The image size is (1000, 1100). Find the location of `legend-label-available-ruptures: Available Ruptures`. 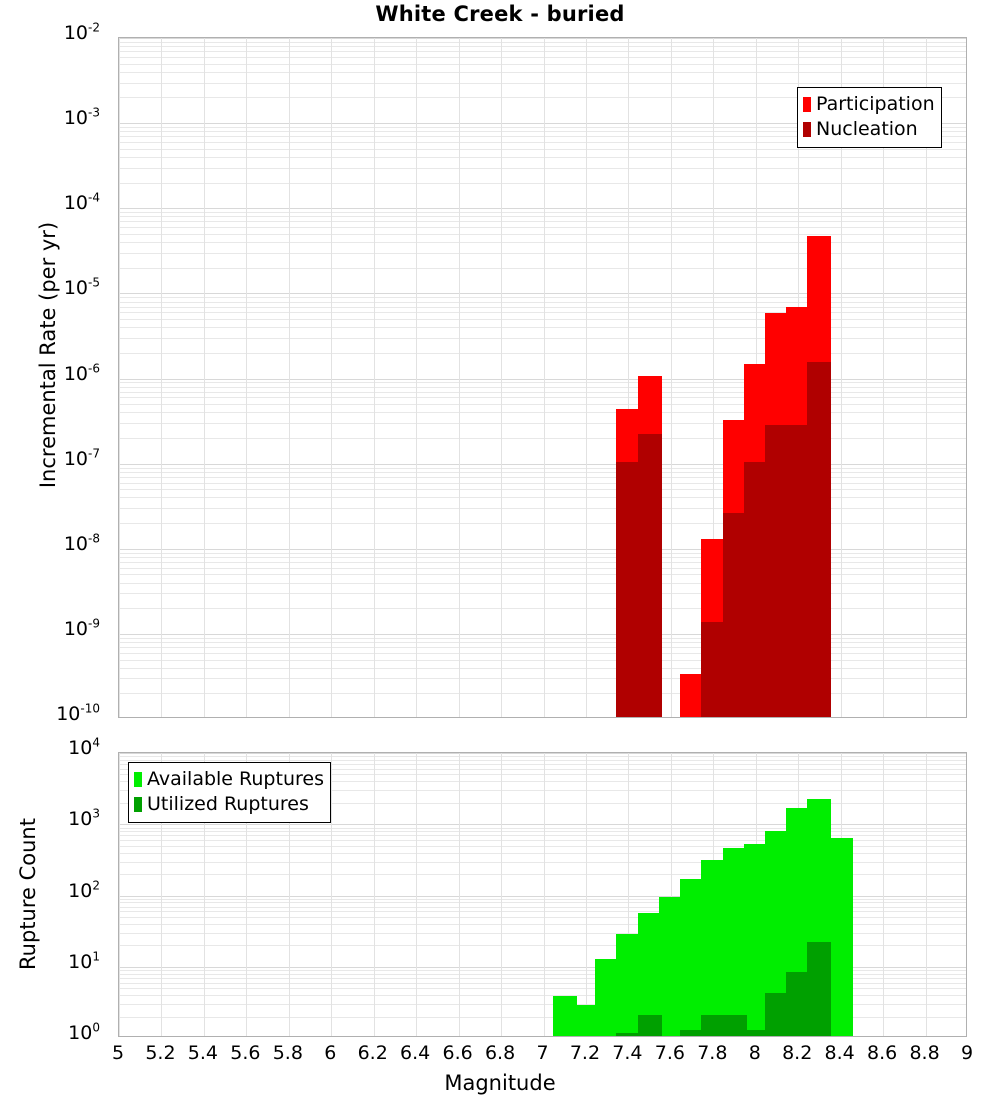

legend-label-available-ruptures: Available Ruptures is located at coordinates (235, 779).